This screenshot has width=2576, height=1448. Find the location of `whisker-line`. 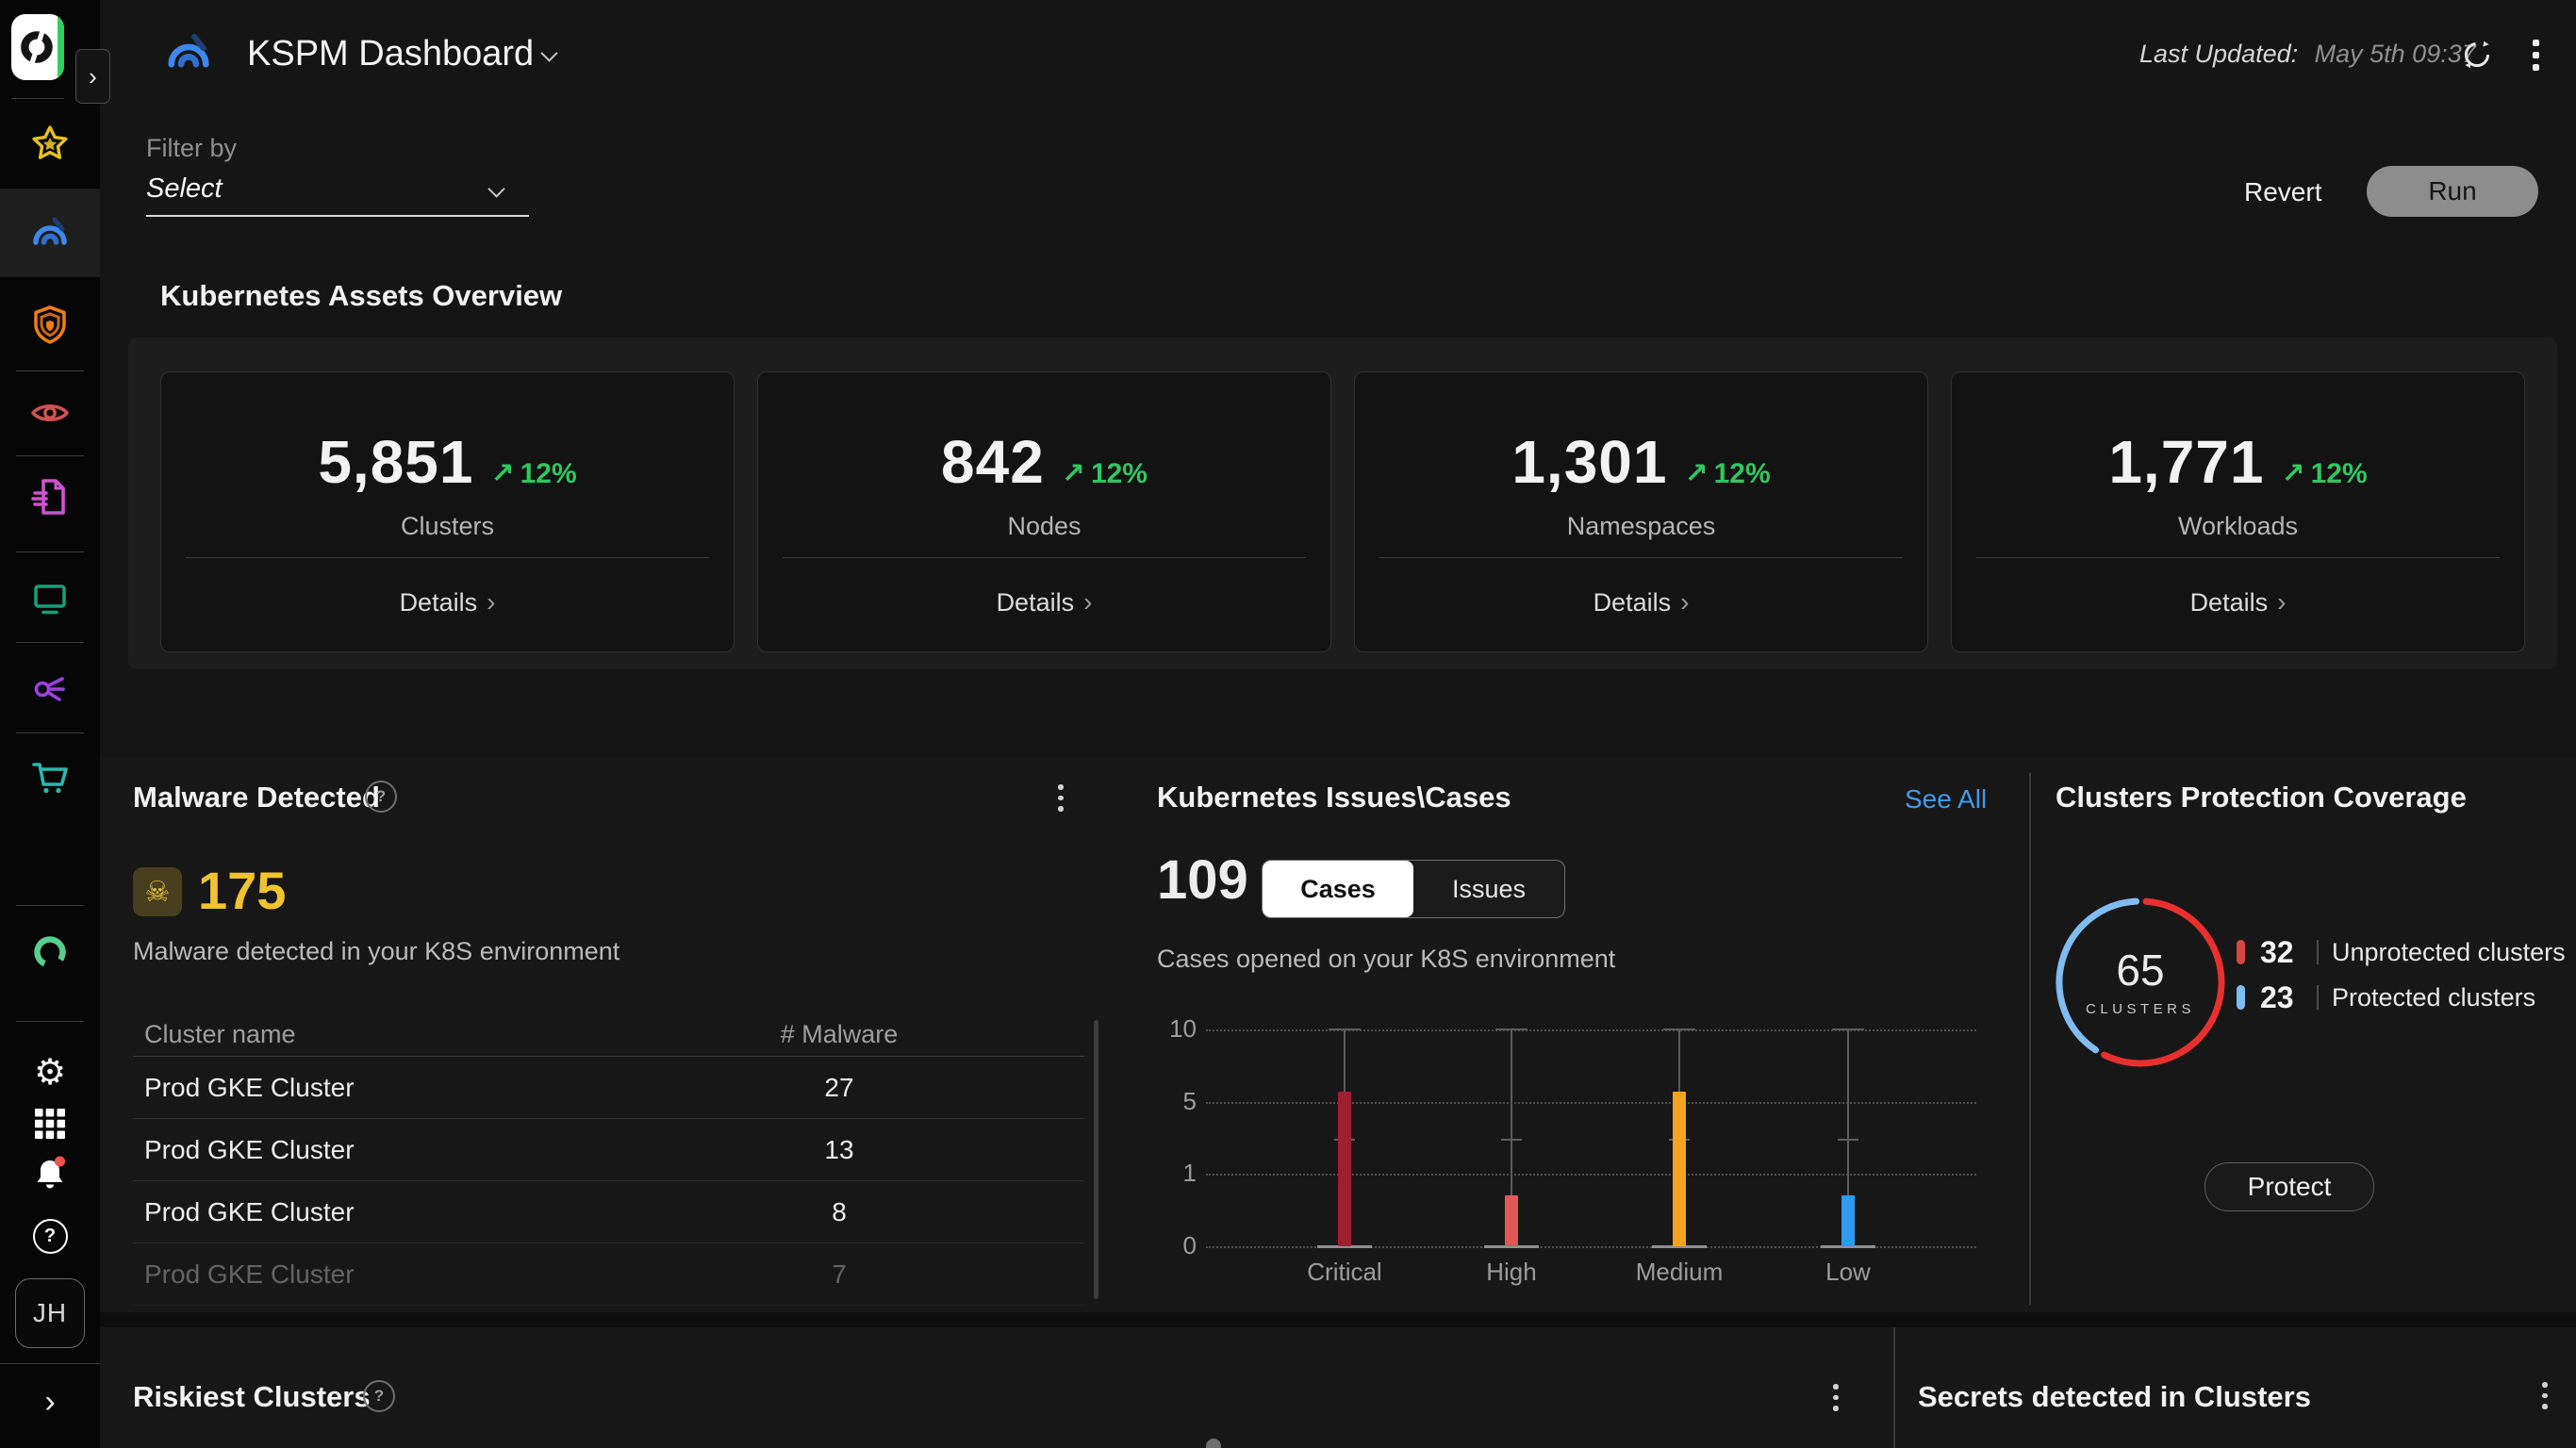

whisker-line is located at coordinates (1511, 1137).